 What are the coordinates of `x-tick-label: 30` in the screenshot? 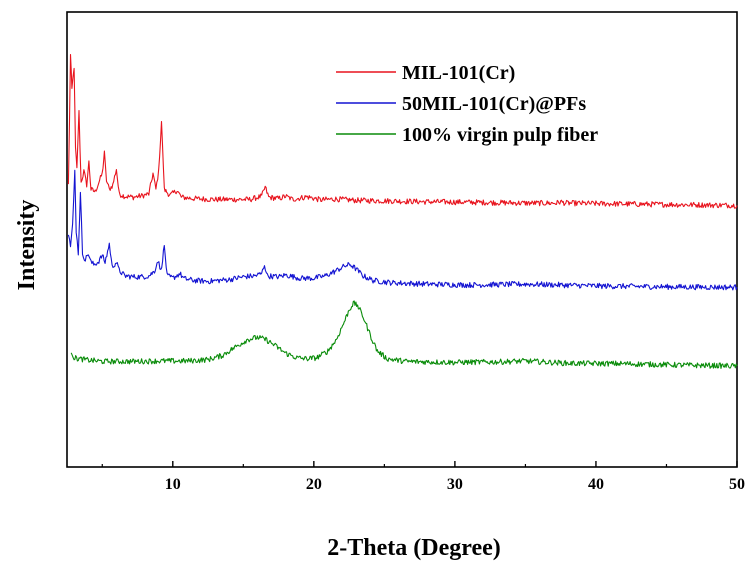 It's located at (455, 484).